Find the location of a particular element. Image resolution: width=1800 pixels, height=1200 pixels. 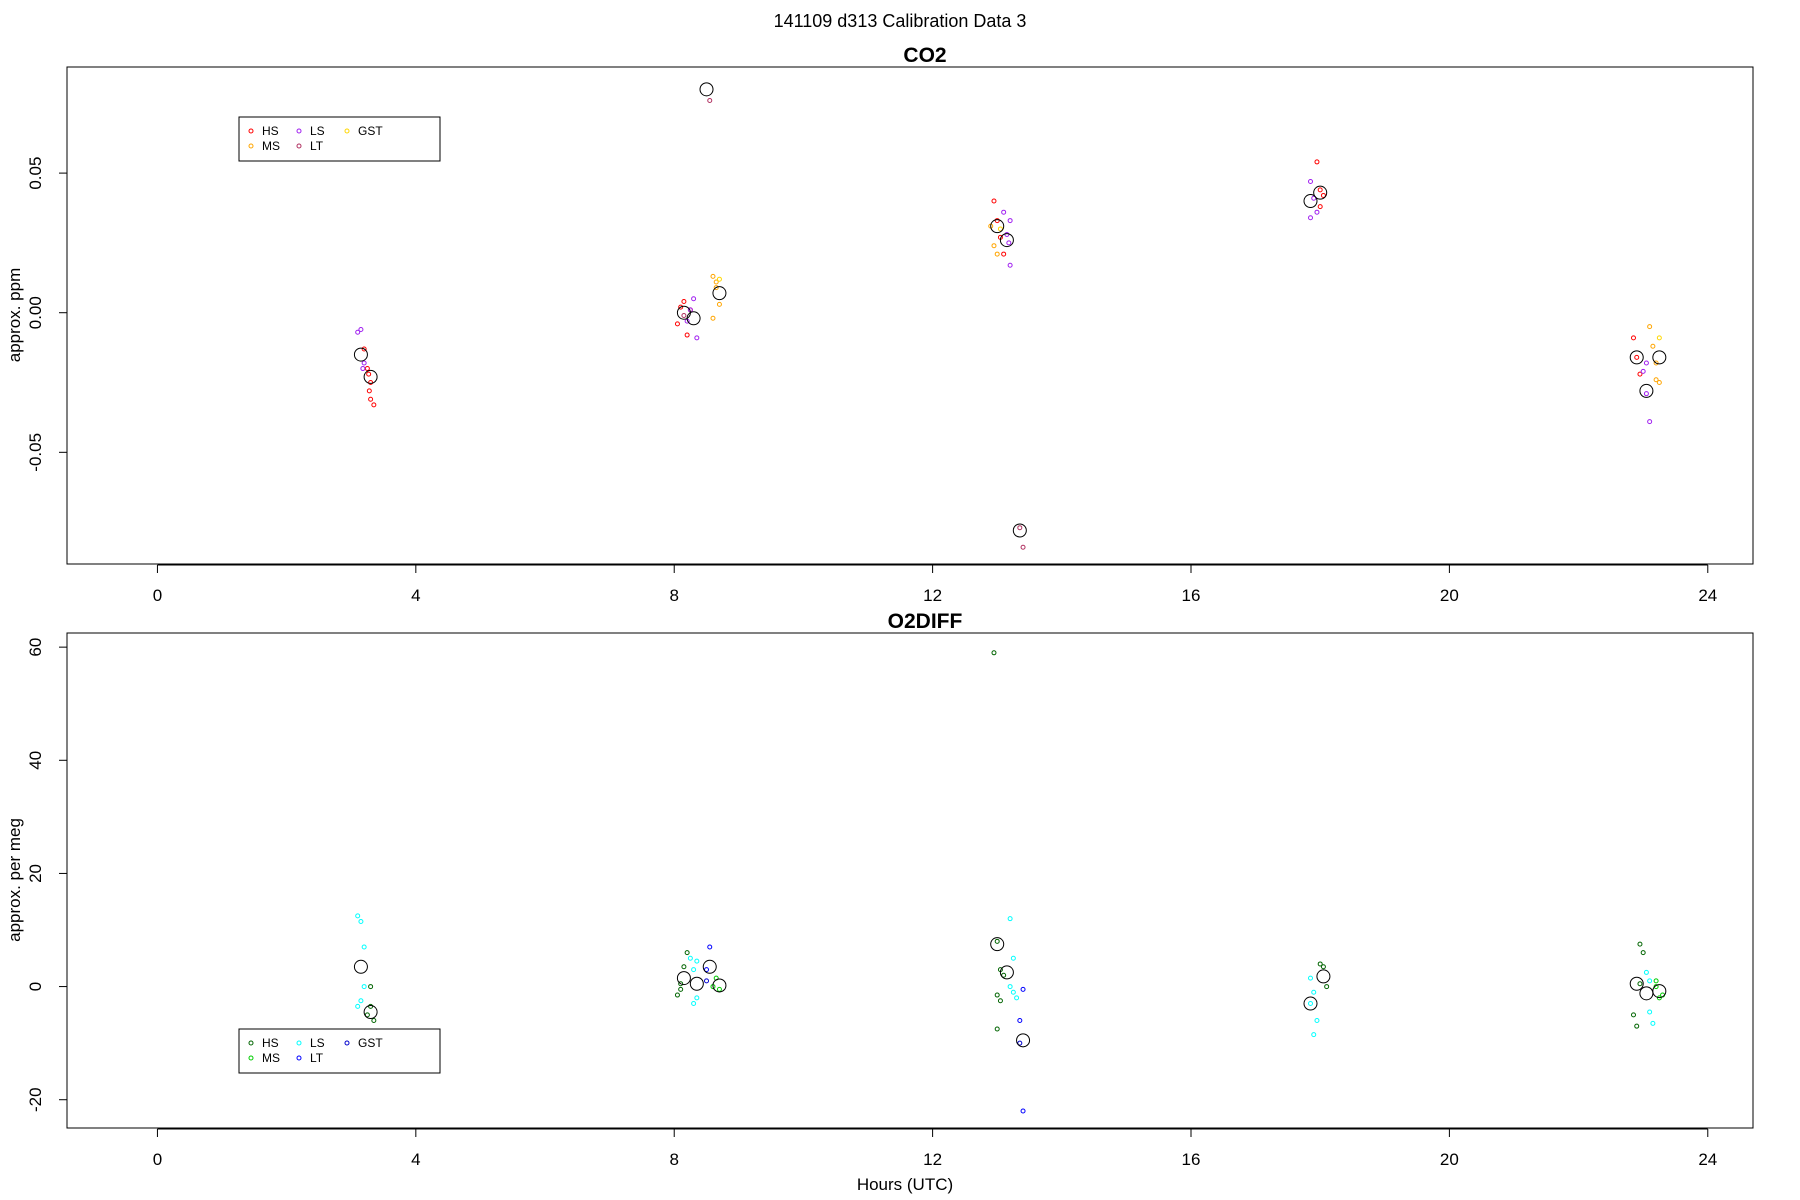

figure-title: 141109 d313 Calibration Data 3 is located at coordinates (900, 21).